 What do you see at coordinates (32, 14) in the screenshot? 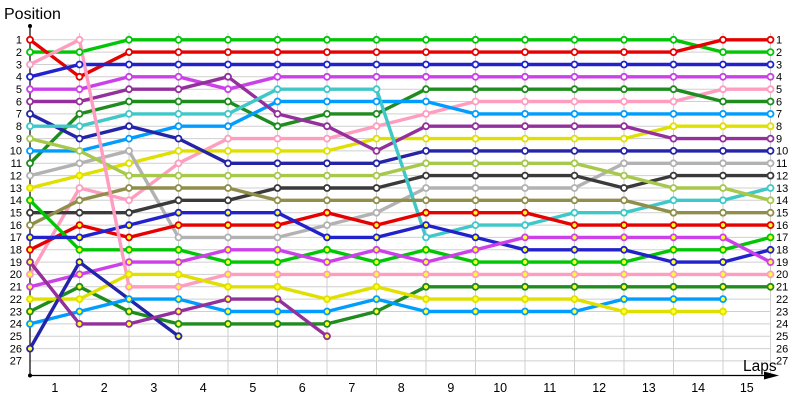
I see `svg-text: Position` at bounding box center [32, 14].